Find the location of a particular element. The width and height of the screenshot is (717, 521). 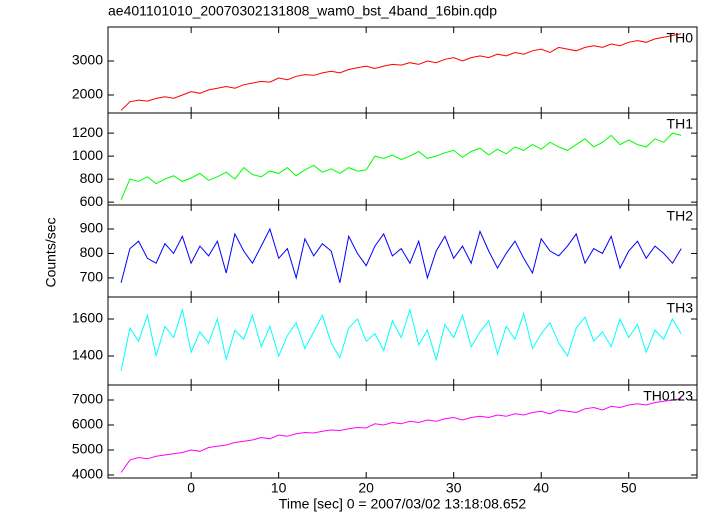

series-label: TH2 is located at coordinates (680, 216).